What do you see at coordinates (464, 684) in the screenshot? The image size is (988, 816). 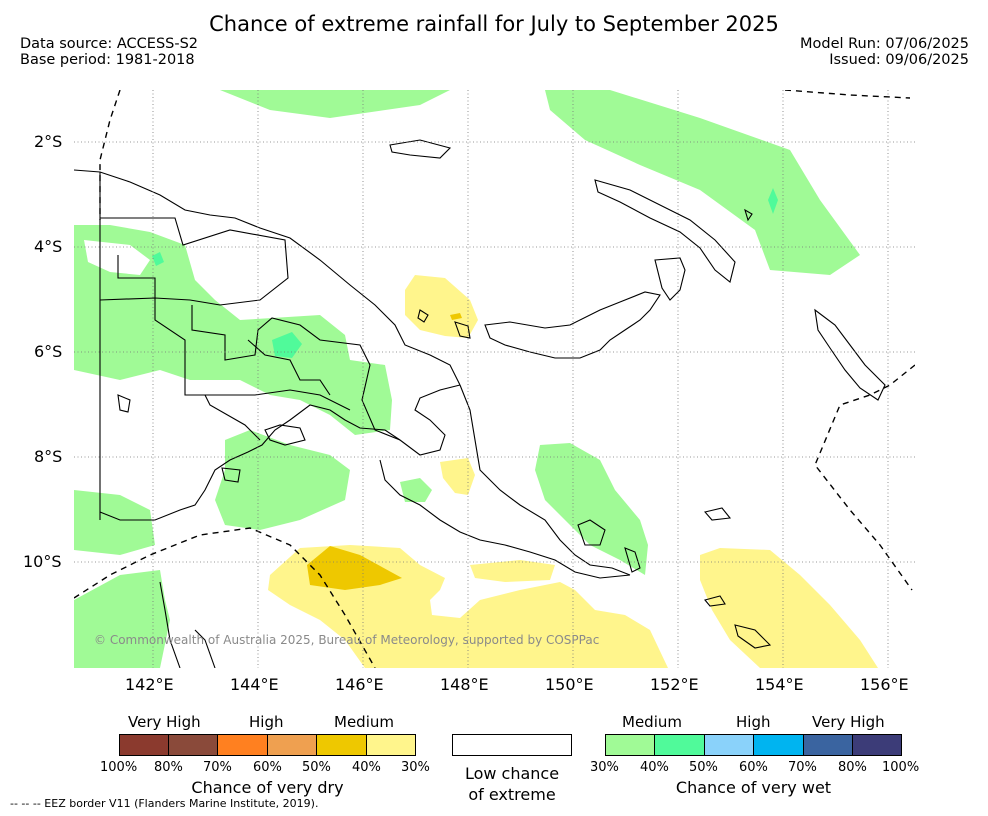 I see `lon-label-148e: 148°E` at bounding box center [464, 684].